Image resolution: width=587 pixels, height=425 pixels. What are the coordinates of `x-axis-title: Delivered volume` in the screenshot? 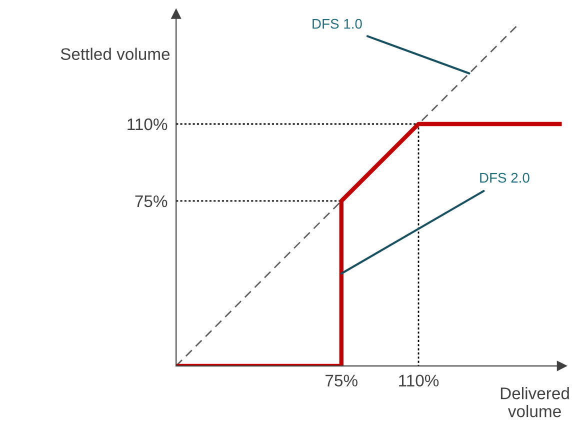 It's located at (534, 402).